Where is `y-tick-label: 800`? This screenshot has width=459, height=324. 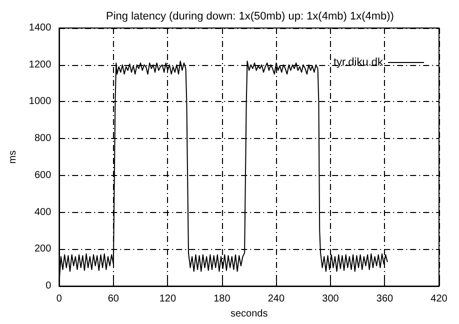
y-tick-label: 800 is located at coordinates (43, 138).